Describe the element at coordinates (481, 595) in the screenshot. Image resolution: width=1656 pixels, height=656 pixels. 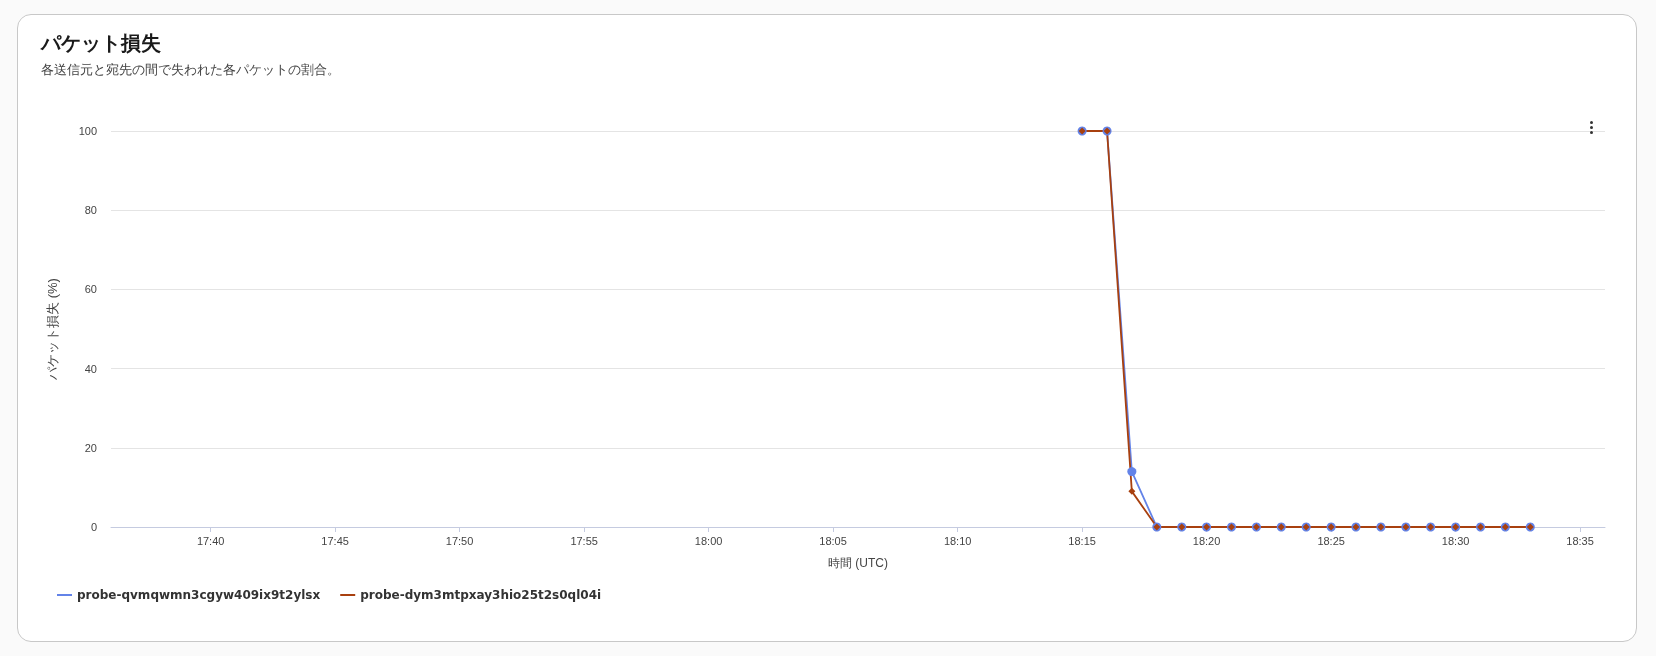
I see `legend-label: probe-dym3mtpxay3hio25t2s0ql04i` at that location.